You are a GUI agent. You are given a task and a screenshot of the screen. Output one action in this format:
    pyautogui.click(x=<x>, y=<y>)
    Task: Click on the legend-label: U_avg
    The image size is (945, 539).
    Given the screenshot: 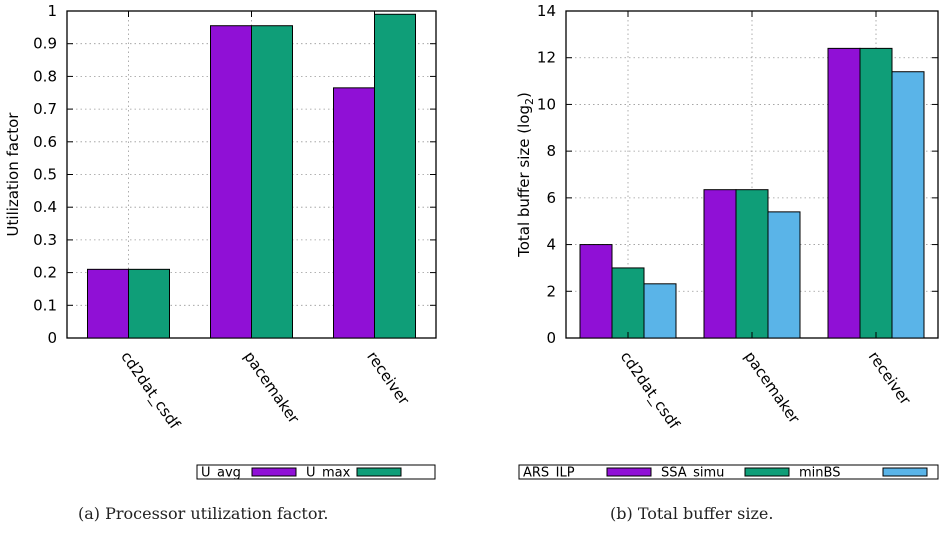 What is the action you would take?
    pyautogui.click(x=221, y=473)
    